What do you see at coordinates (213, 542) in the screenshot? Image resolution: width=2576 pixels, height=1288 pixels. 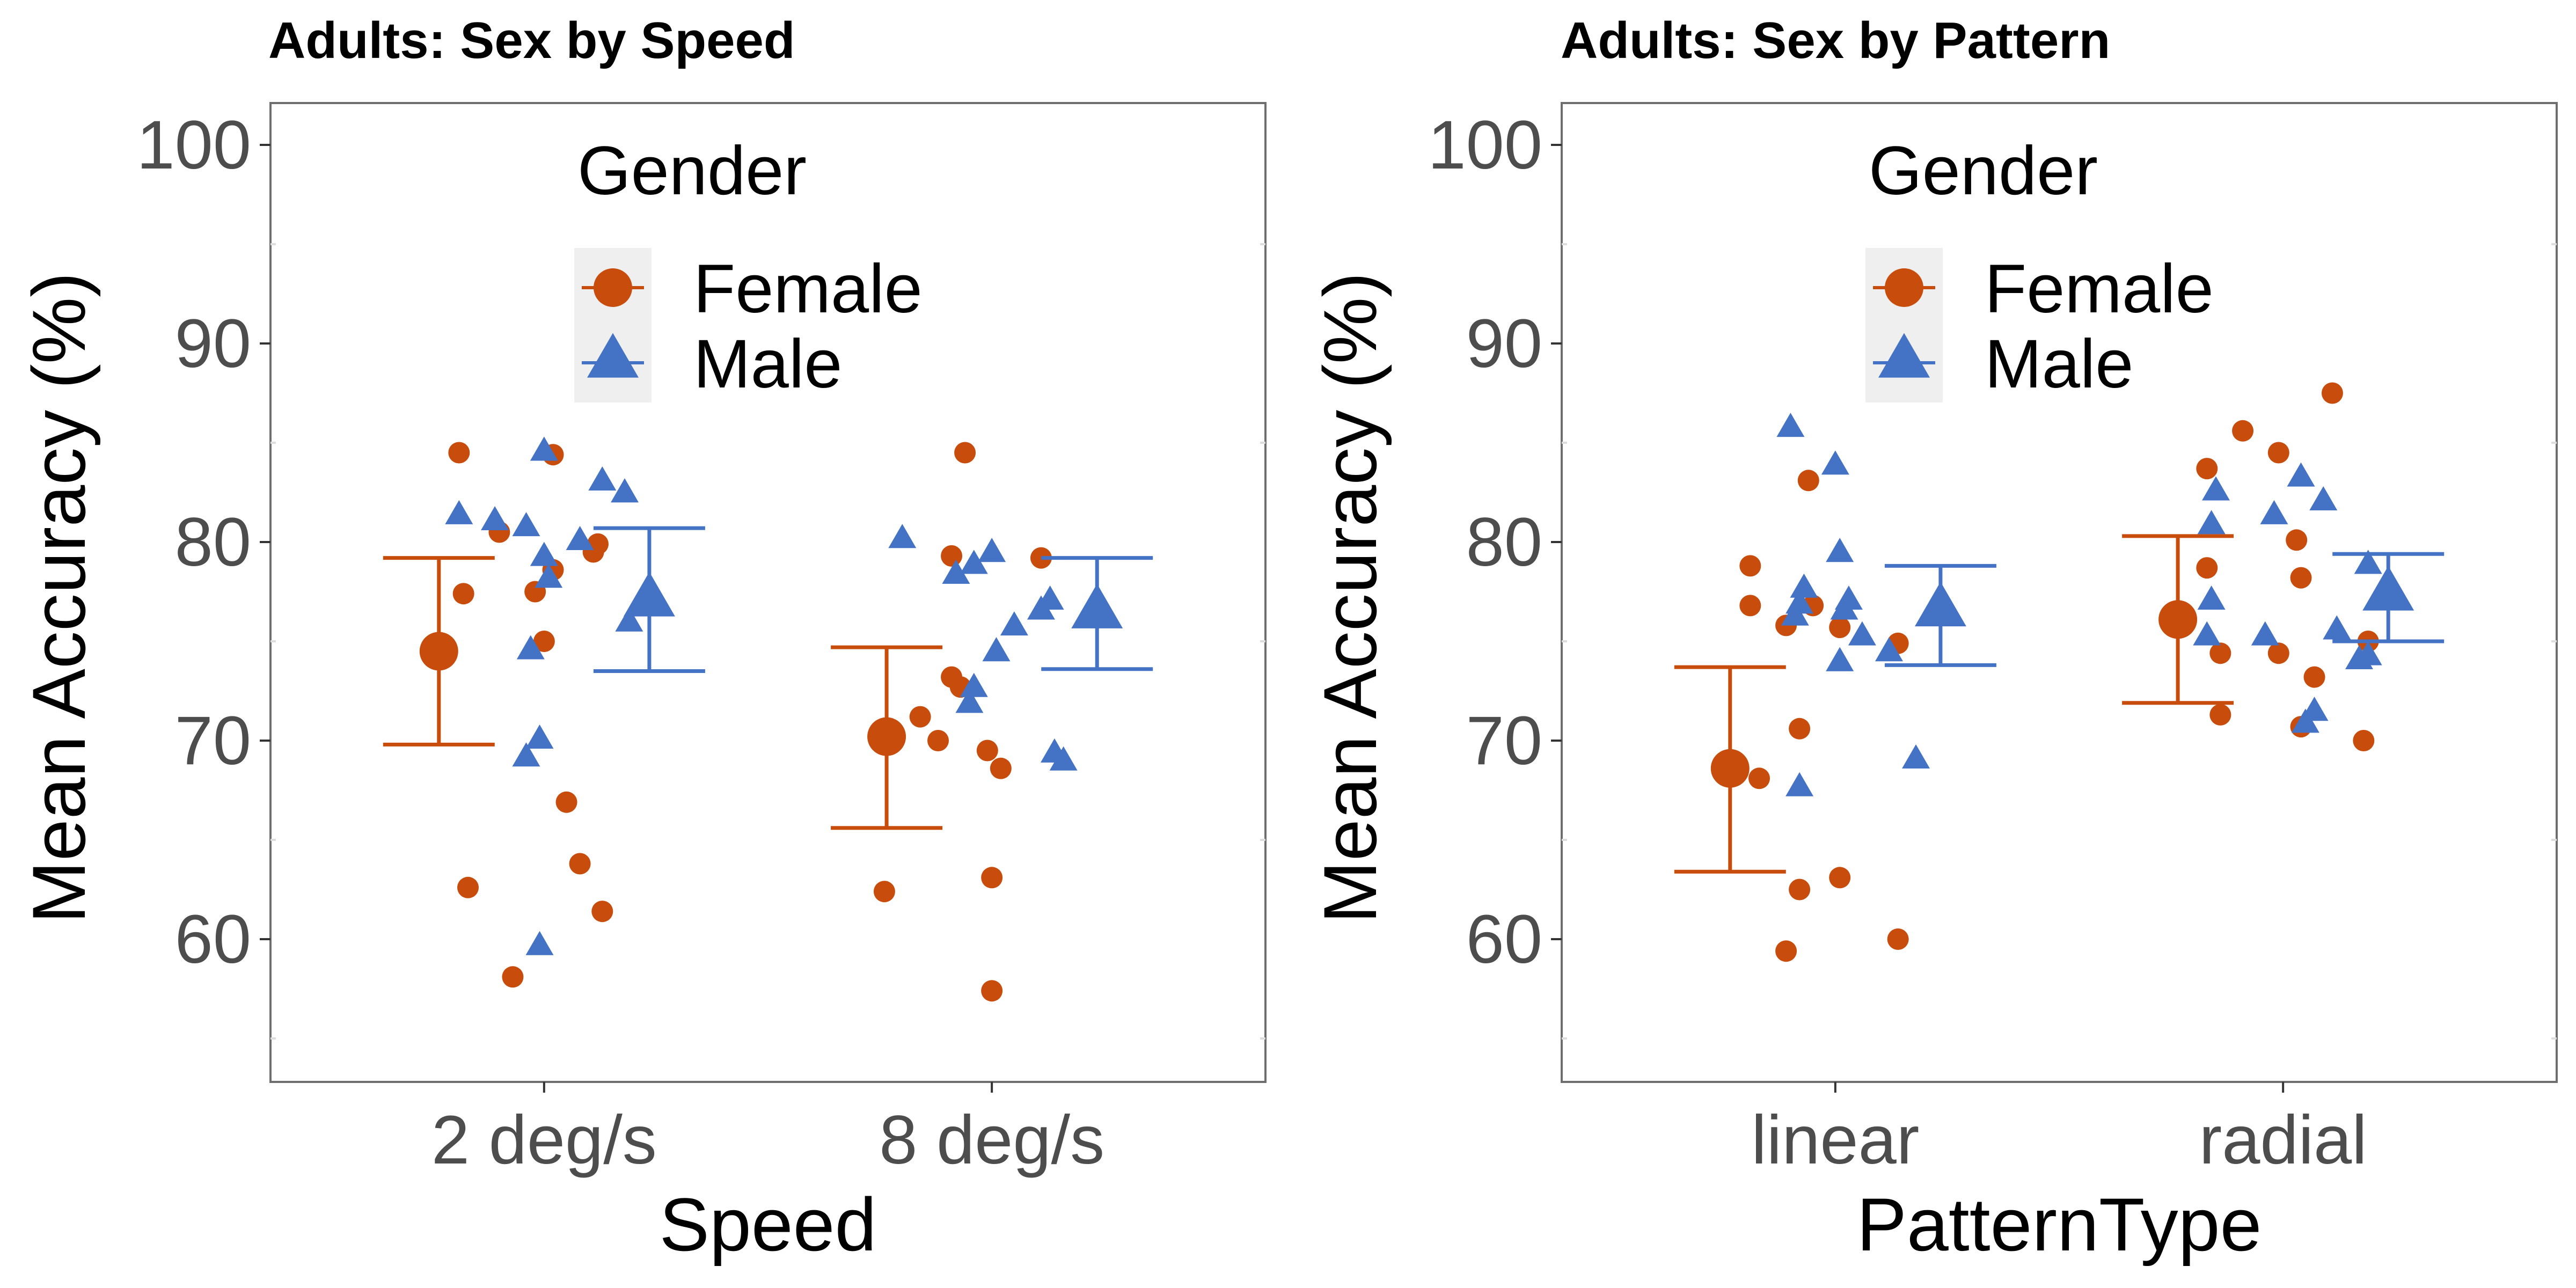 I see `y-tick-label: 80` at bounding box center [213, 542].